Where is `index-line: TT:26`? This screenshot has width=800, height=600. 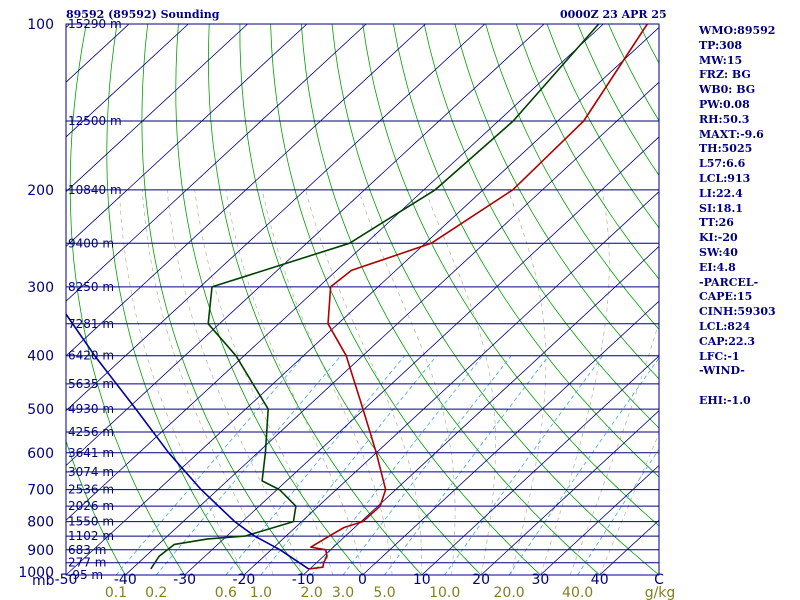 index-line: TT:26 is located at coordinates (716, 223).